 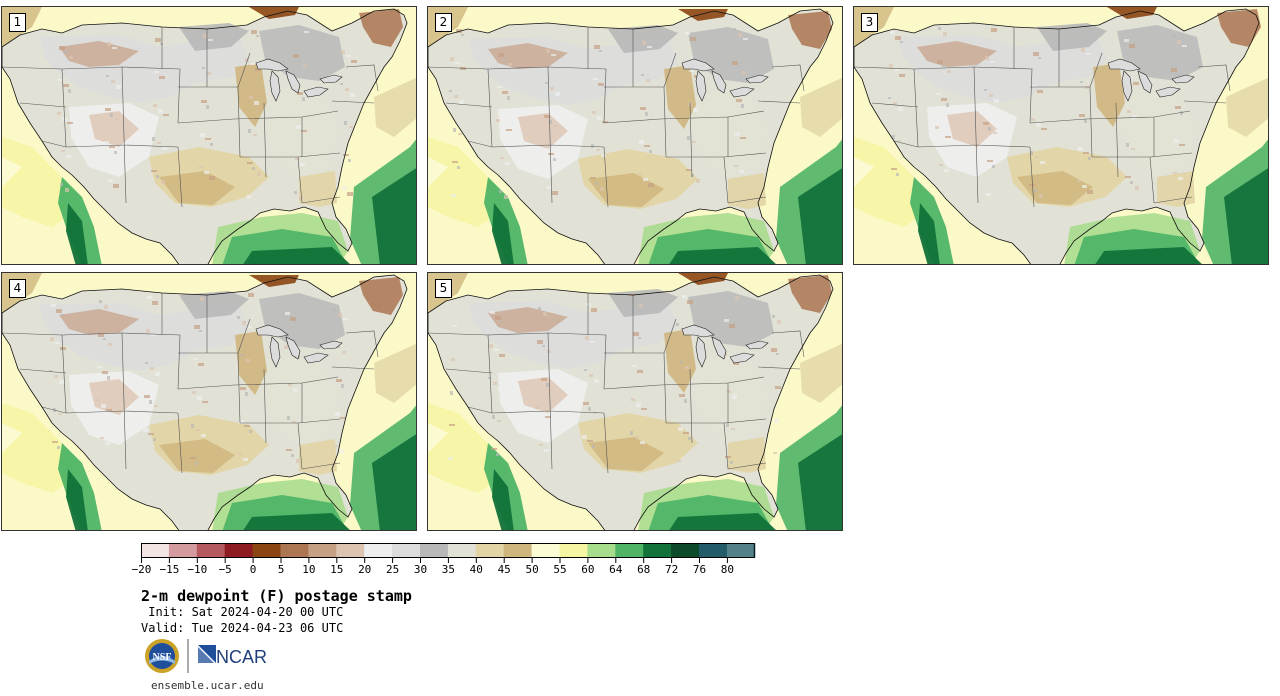 What do you see at coordinates (169, 569) in the screenshot?
I see `colorbar-tick-label: −15` at bounding box center [169, 569].